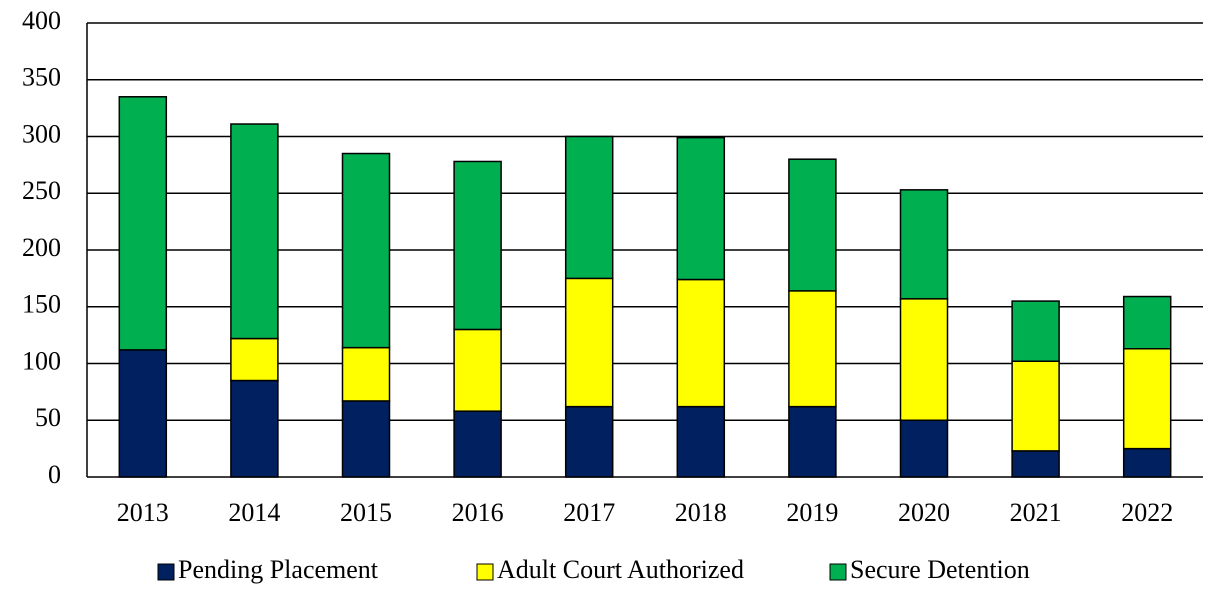 This screenshot has width=1208, height=593. Describe the element at coordinates (41, 20) in the screenshot. I see `y-tick-label: 400` at that location.